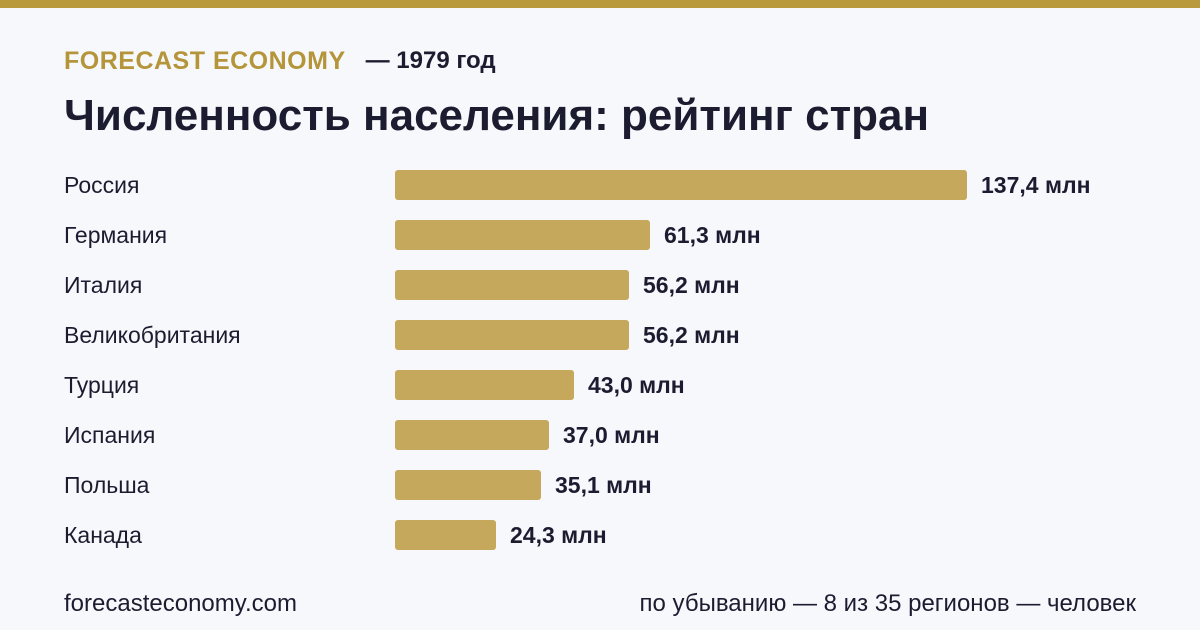 The width and height of the screenshot is (1200, 630). What do you see at coordinates (712, 235) in the screenshot?
I see `bar-value-label: 61,3 млн` at bounding box center [712, 235].